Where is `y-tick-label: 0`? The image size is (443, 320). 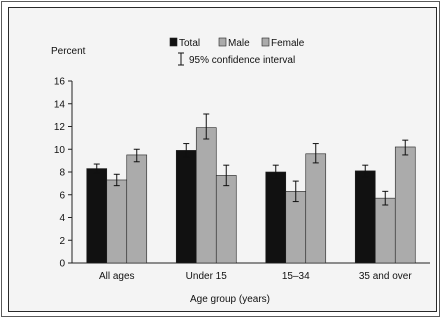 y-tick-label: 0 is located at coordinates (62, 264).